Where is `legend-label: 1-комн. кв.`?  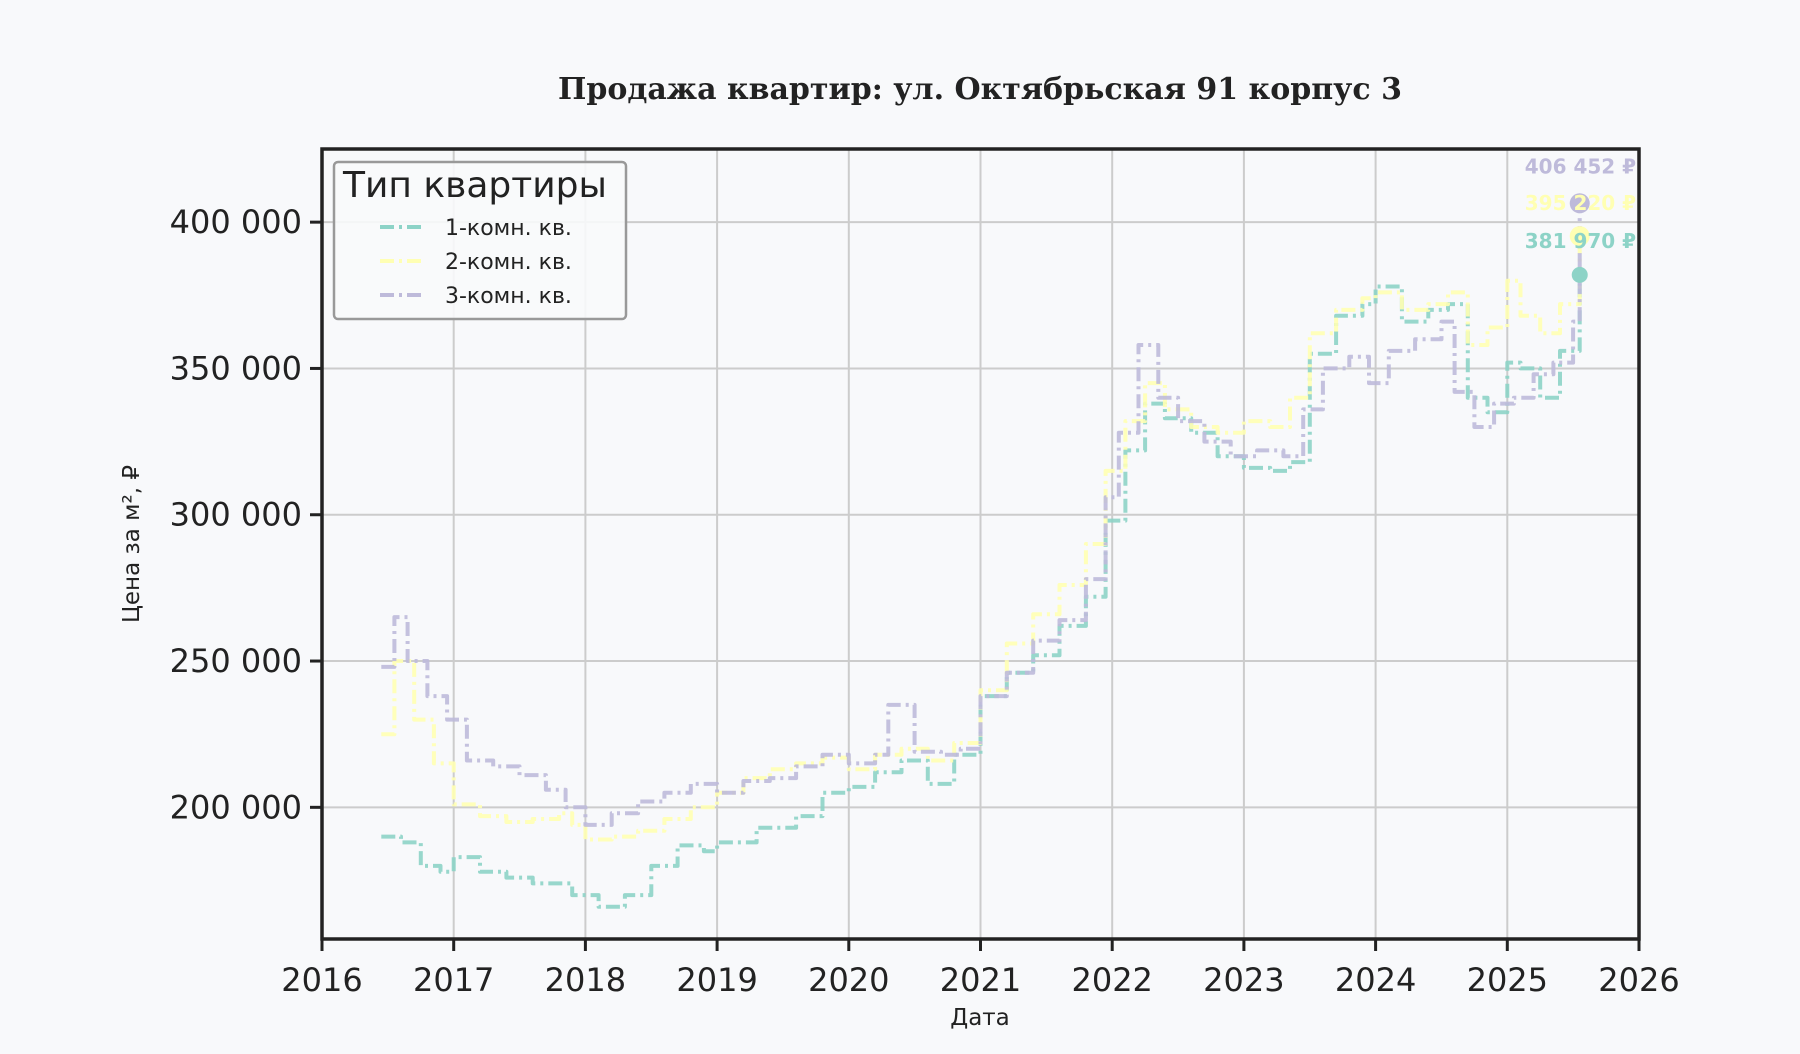 legend-label: 1-комн. кв. is located at coordinates (508, 228).